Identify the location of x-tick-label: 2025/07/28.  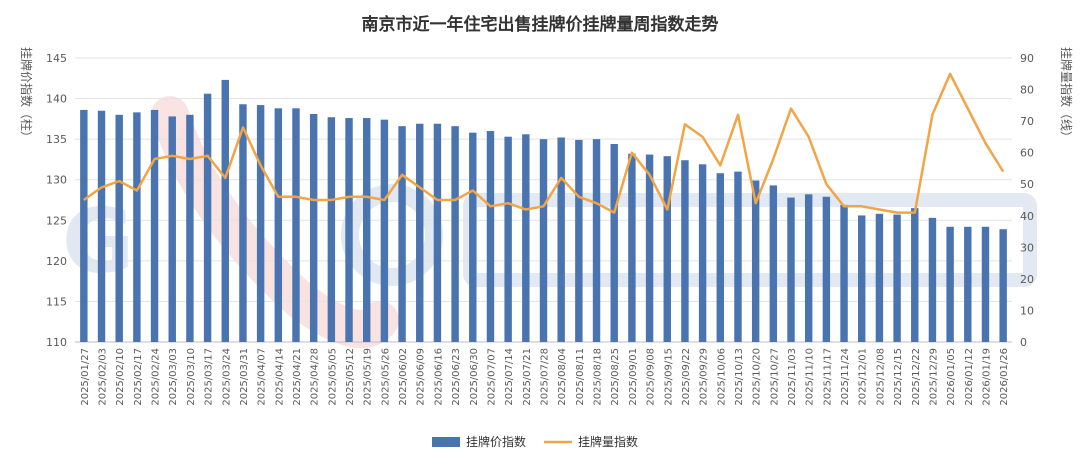
(545, 377).